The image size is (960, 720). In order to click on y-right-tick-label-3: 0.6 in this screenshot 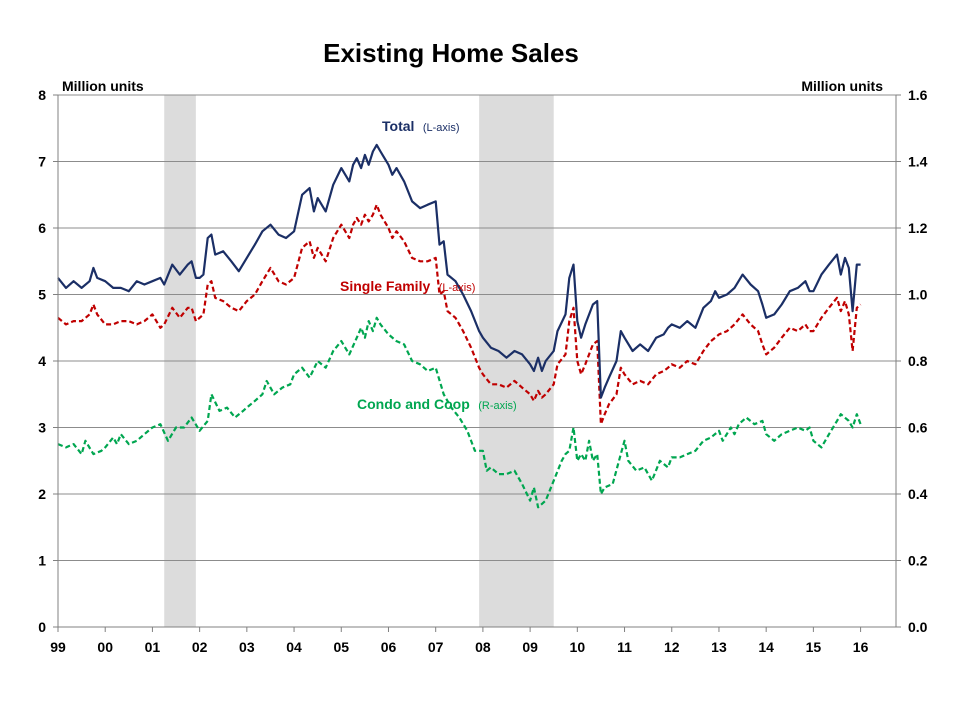, I will do `click(918, 428)`.